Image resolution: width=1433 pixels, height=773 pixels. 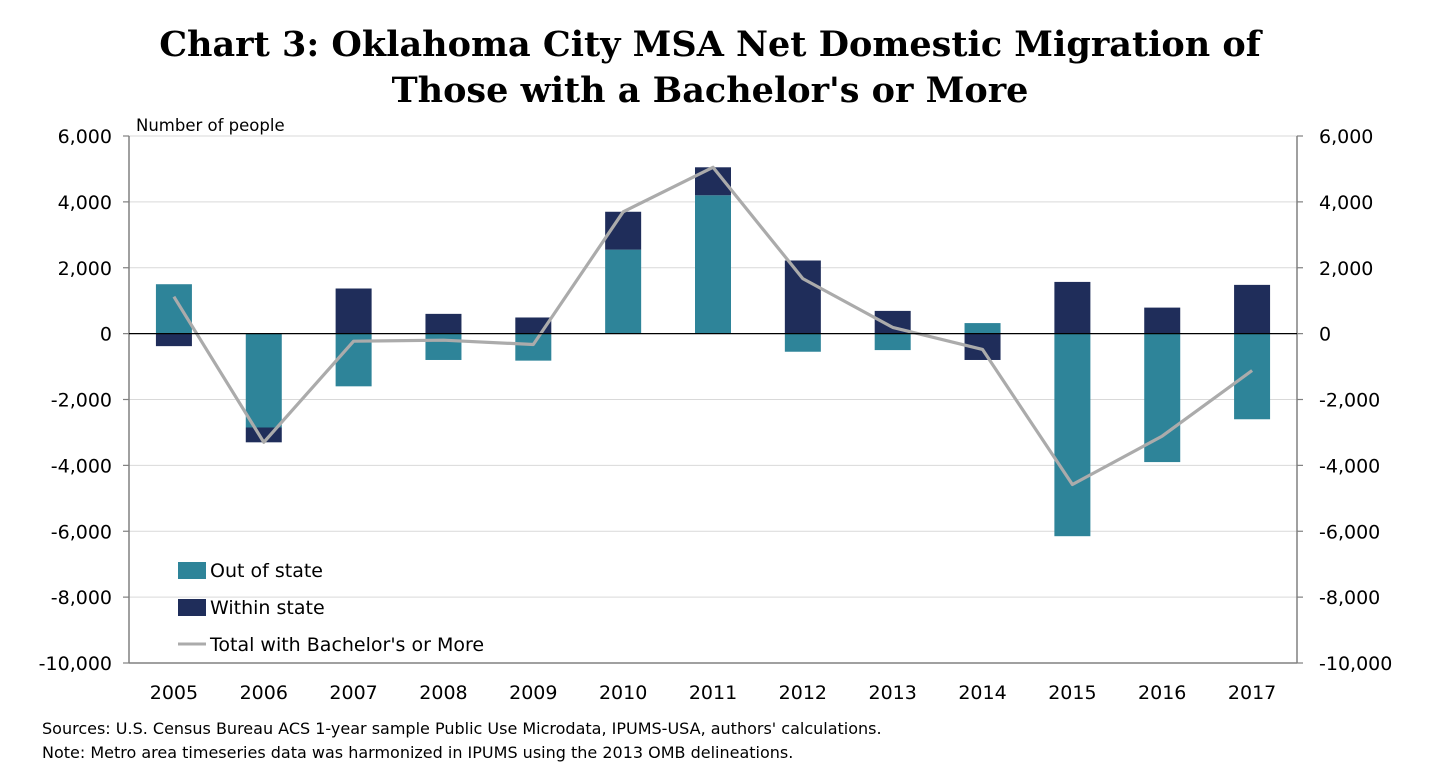 I want to click on y-tick-label-right: 6,000, so click(x=1346, y=137).